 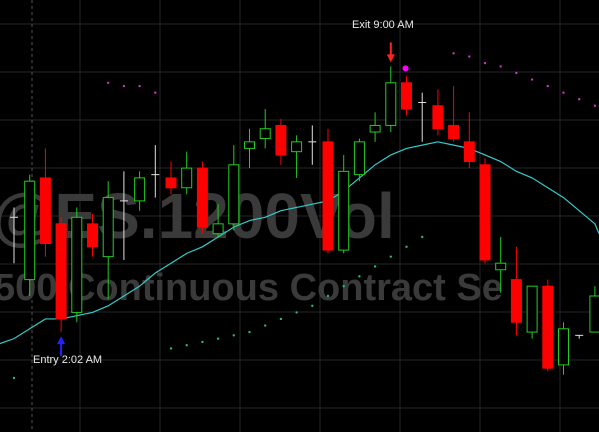 I want to click on watermark-description: 500 Continuous Contract Se, so click(x=251, y=288).